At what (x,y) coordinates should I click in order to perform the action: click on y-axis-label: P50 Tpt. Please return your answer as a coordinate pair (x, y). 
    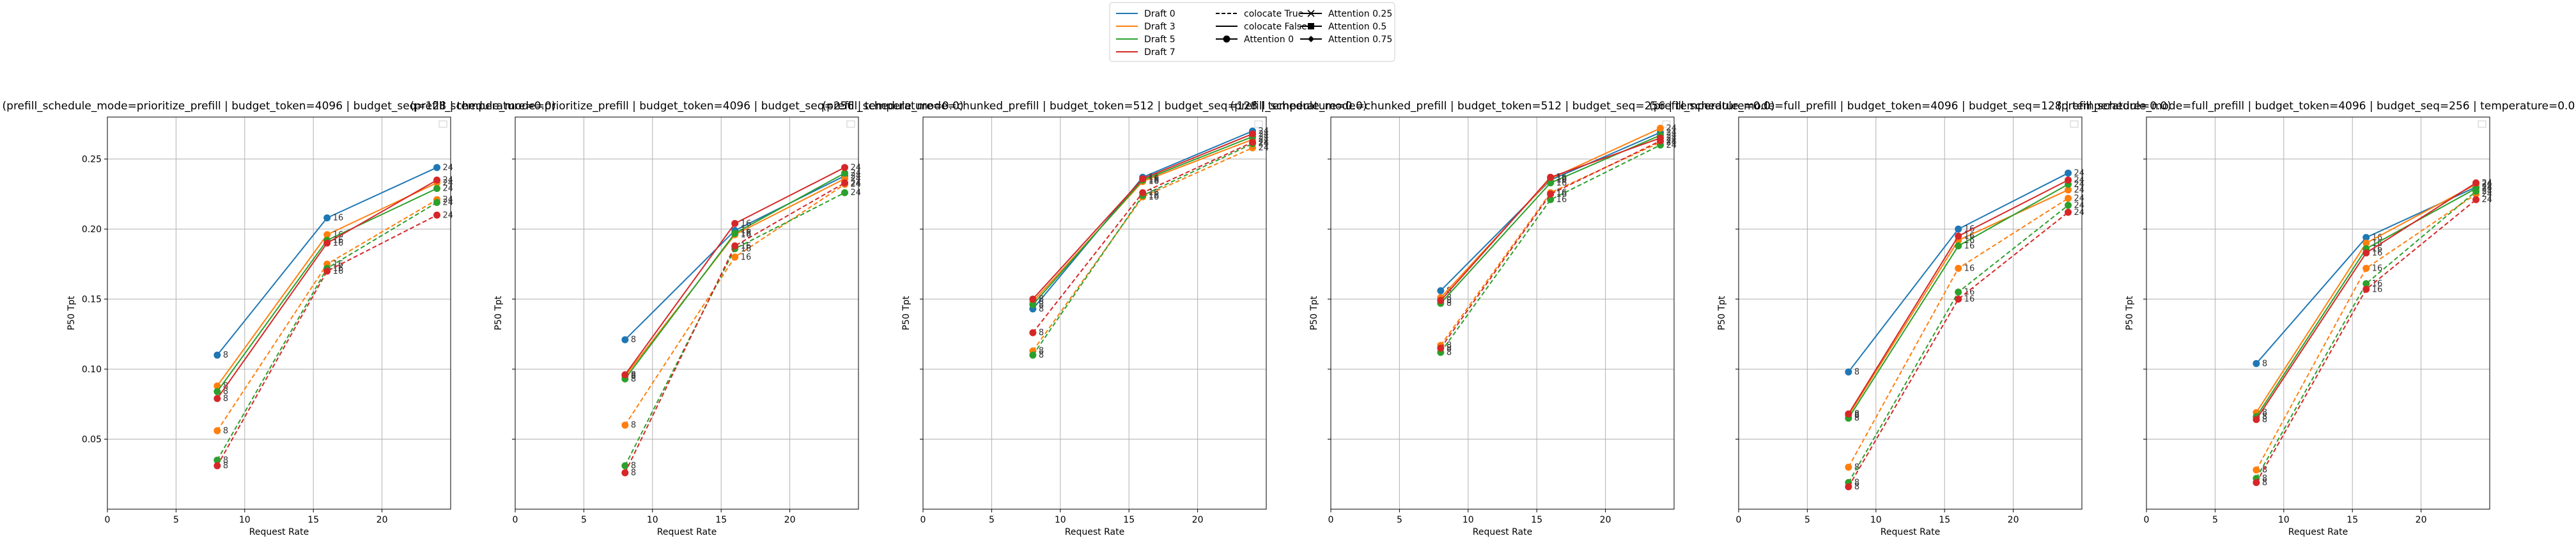
    Looking at the image, I should click on (498, 313).